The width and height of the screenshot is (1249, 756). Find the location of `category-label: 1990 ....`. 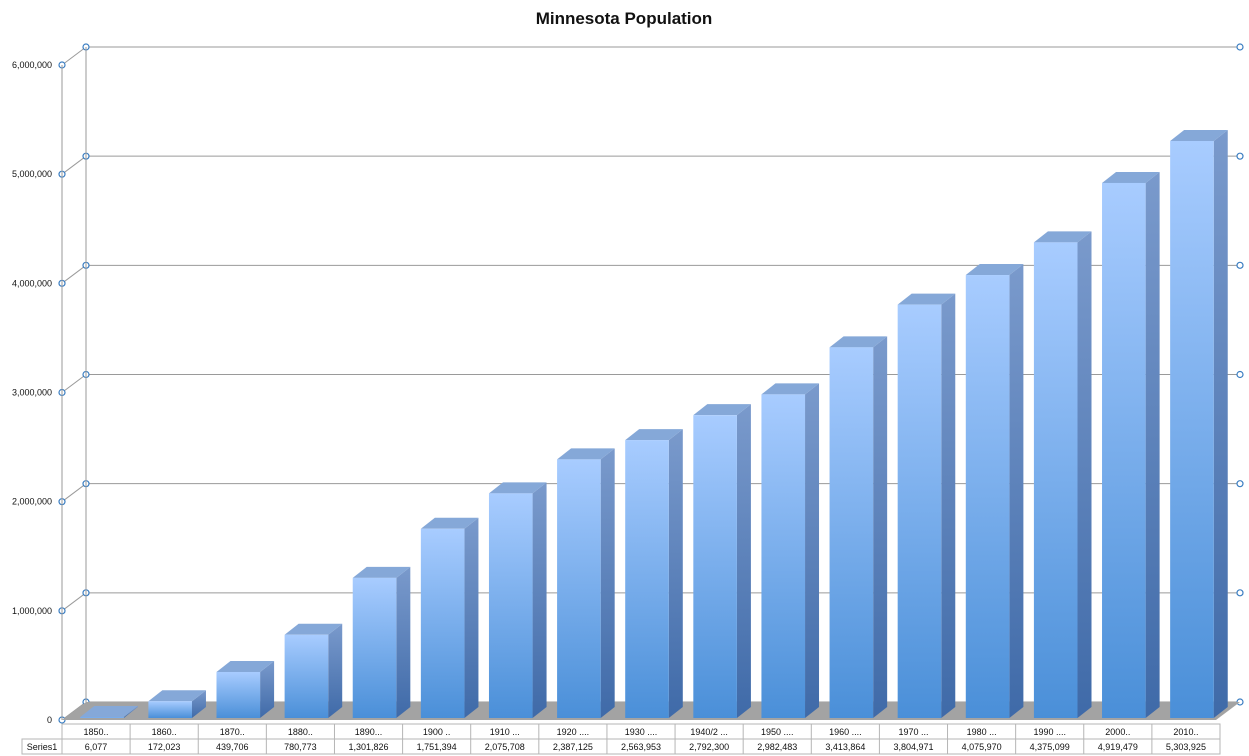

category-label: 1990 .... is located at coordinates (1049, 732).